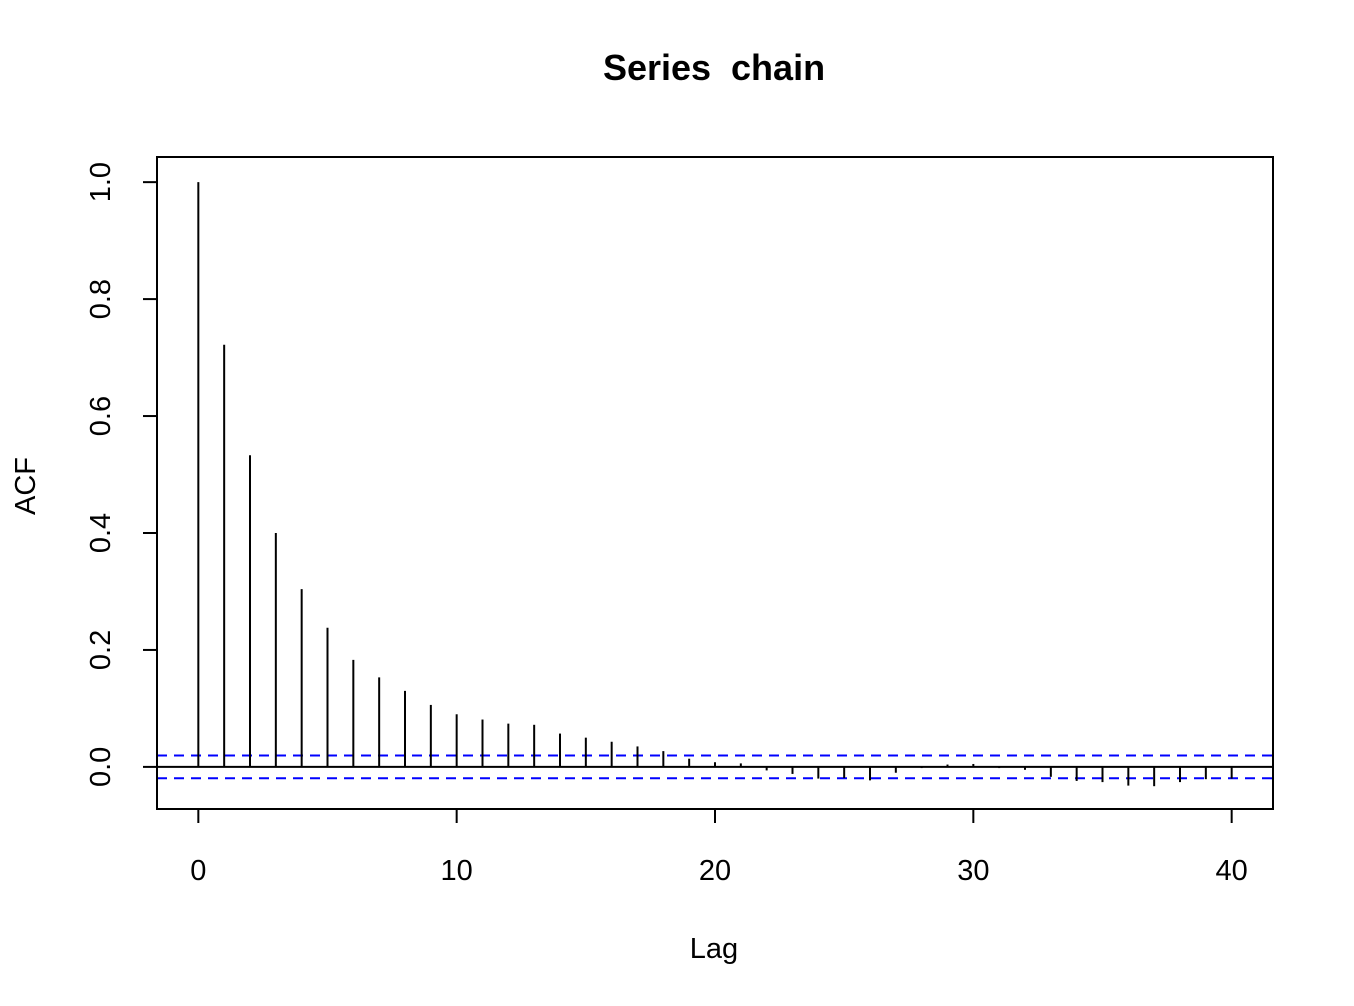 The image size is (1354, 1006). Describe the element at coordinates (714, 949) in the screenshot. I see `x-axis-label: Lag` at that location.